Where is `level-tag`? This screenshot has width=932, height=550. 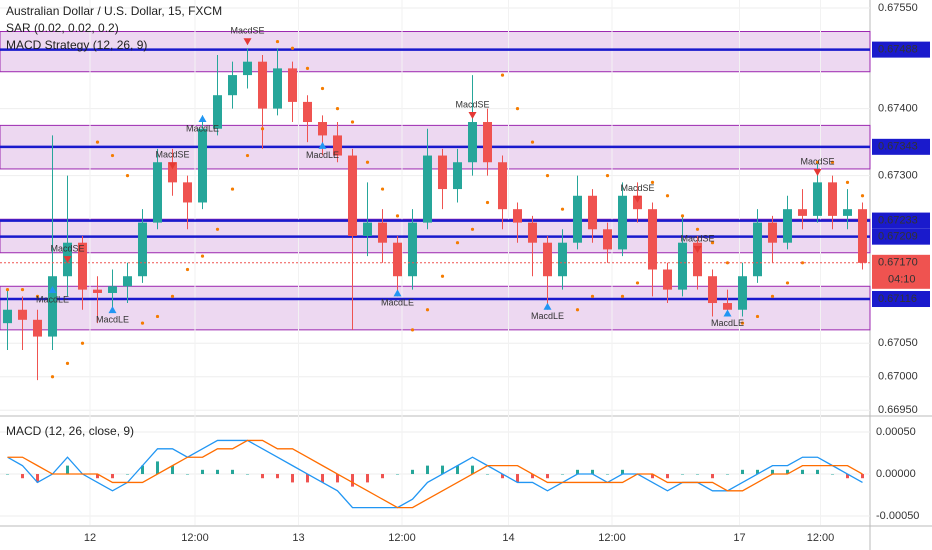
level-tag is located at coordinates (901, 220).